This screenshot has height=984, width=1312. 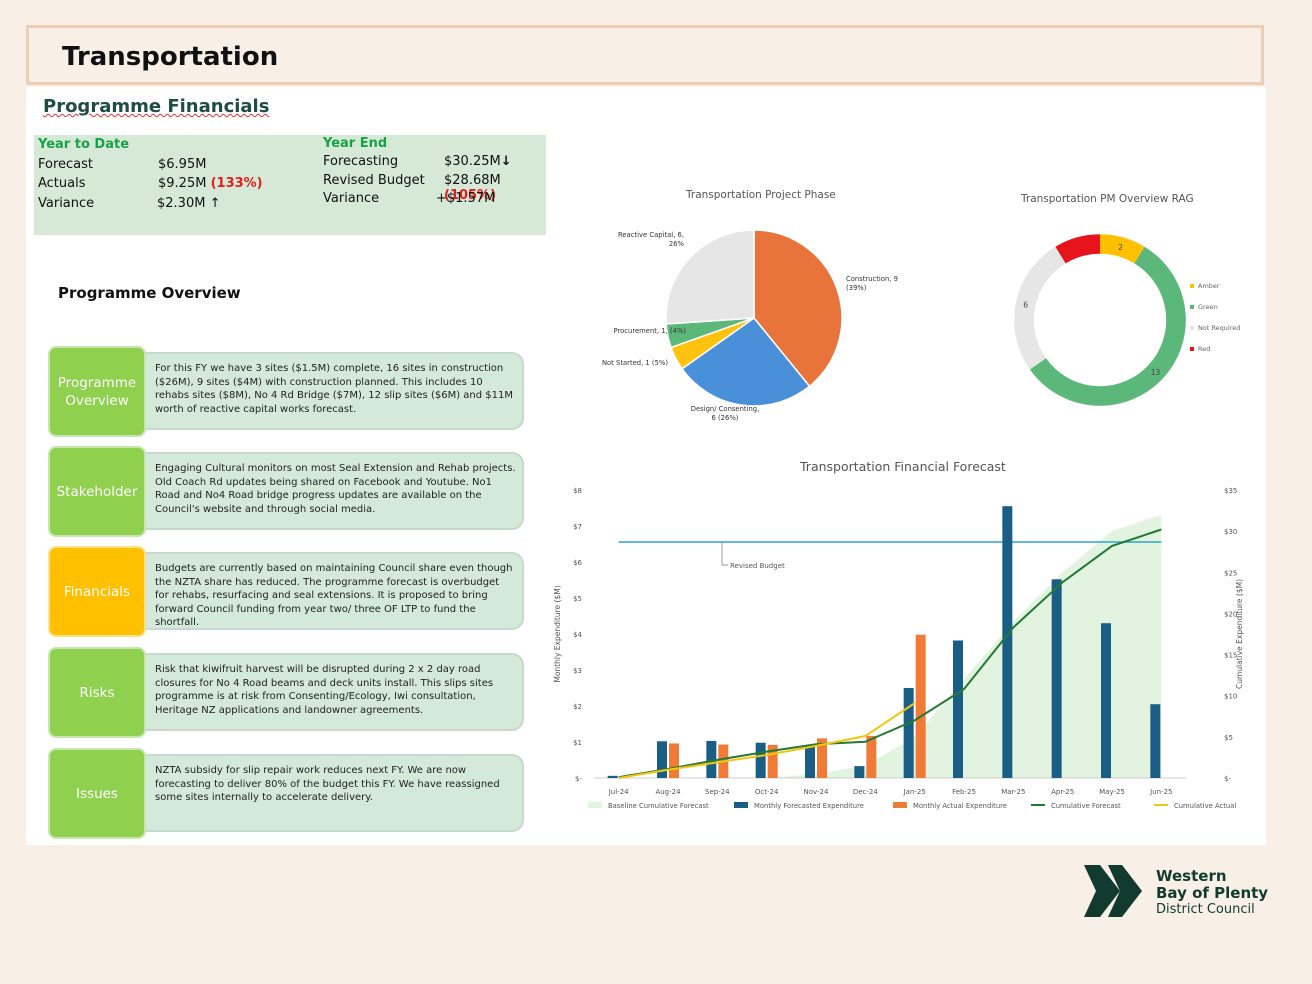 I want to click on y-tick-label: $7, so click(x=577, y=527).